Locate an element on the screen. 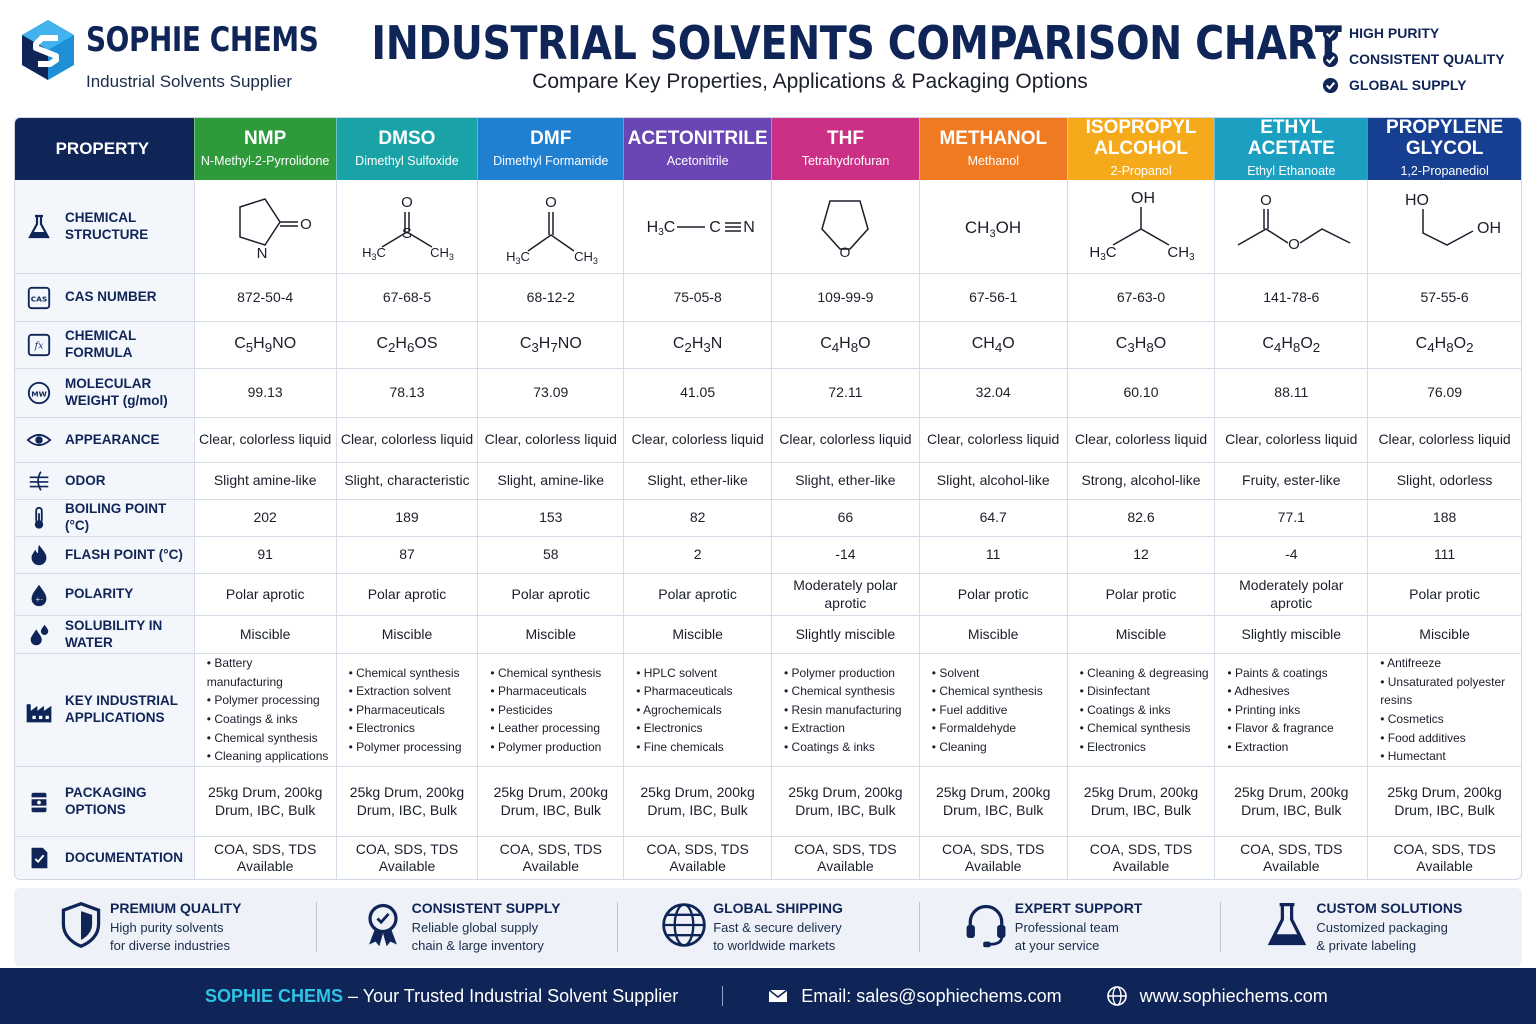  feature-desc-line1: Fast & secure delivery is located at coordinates (777, 927).